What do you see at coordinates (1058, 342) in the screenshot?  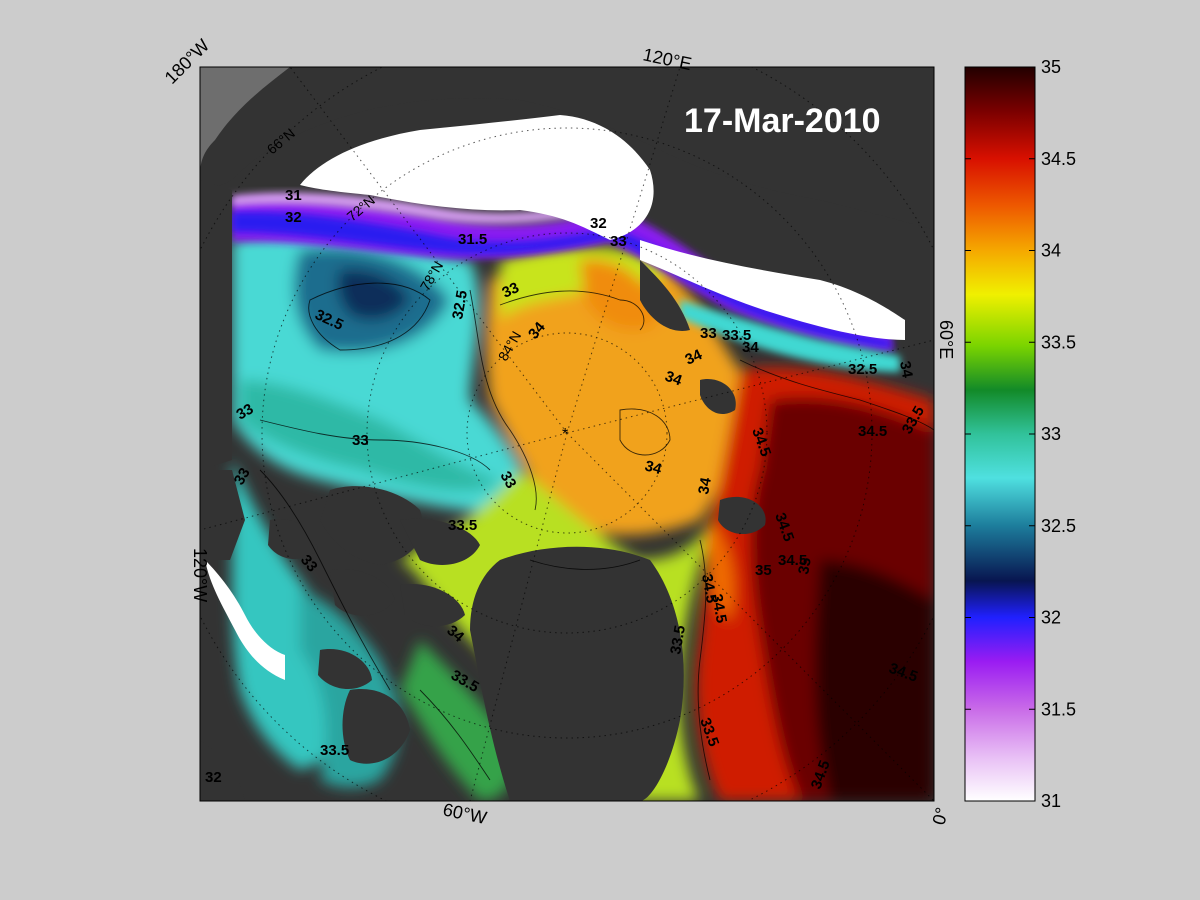 I see `colorbar-tick-label: 33.5` at bounding box center [1058, 342].